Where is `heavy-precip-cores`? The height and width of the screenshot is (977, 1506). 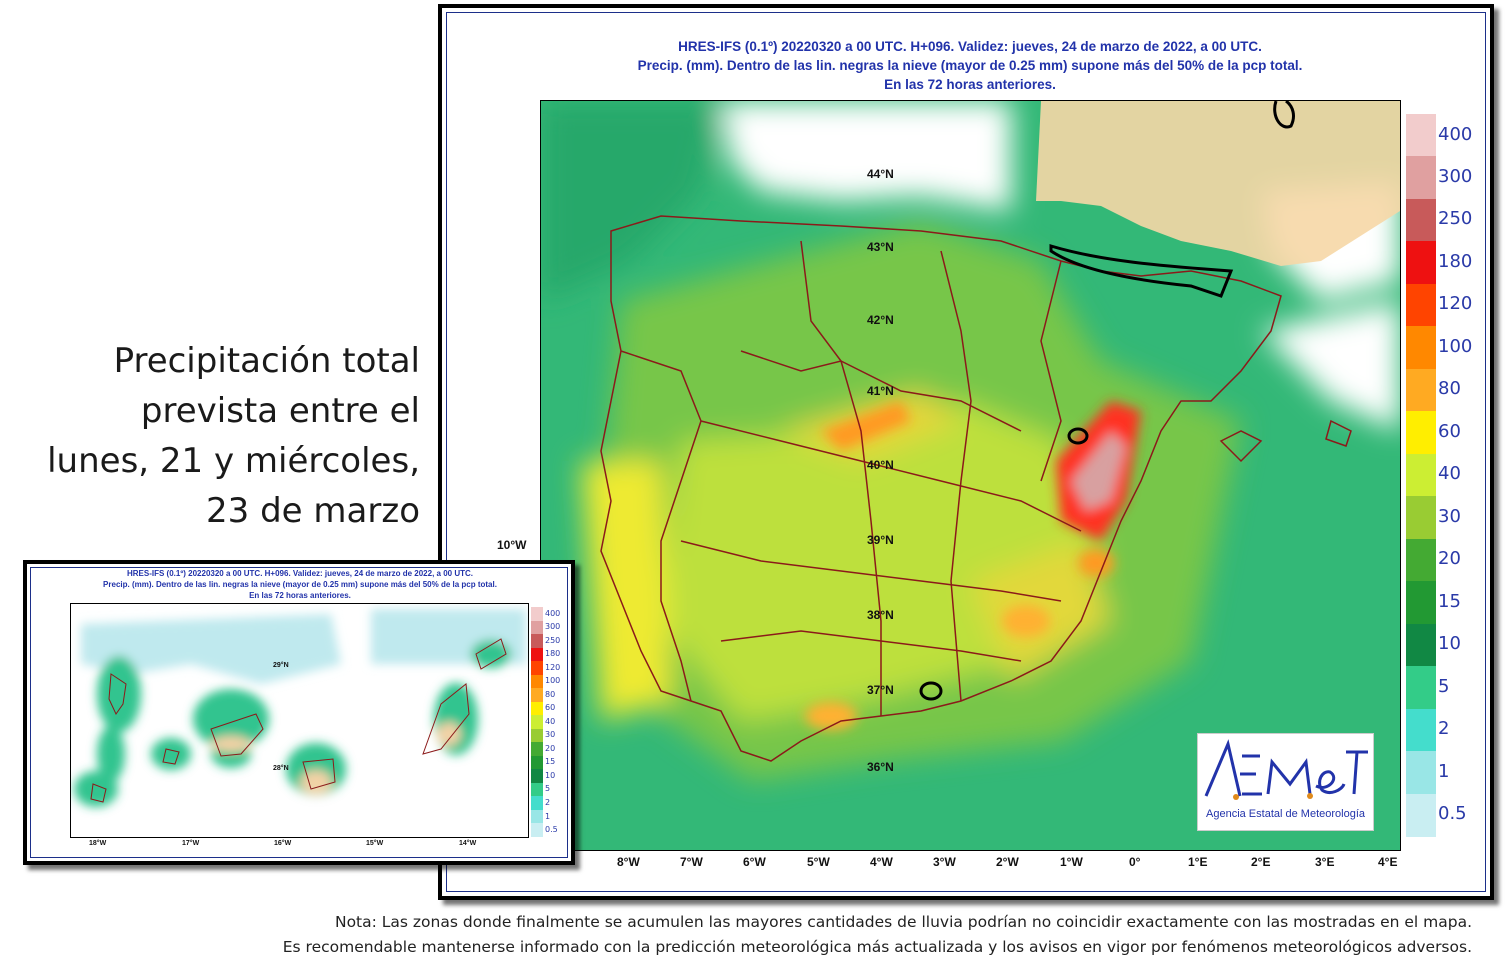 heavy-precip-cores is located at coordinates (973, 565).